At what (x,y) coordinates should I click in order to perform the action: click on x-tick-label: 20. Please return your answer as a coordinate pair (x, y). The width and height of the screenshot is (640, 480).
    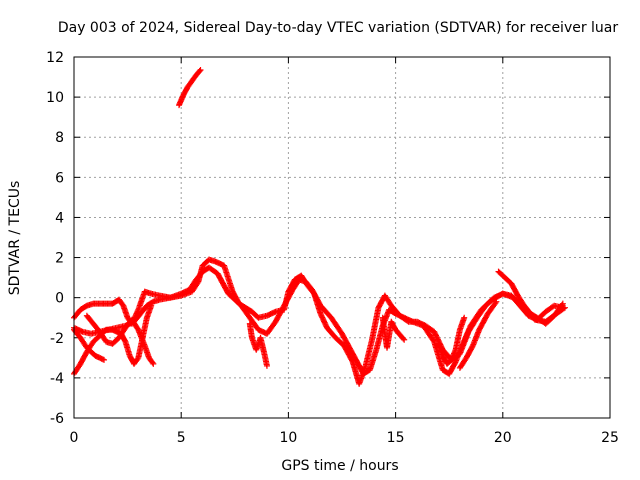
    Looking at the image, I should click on (503, 438).